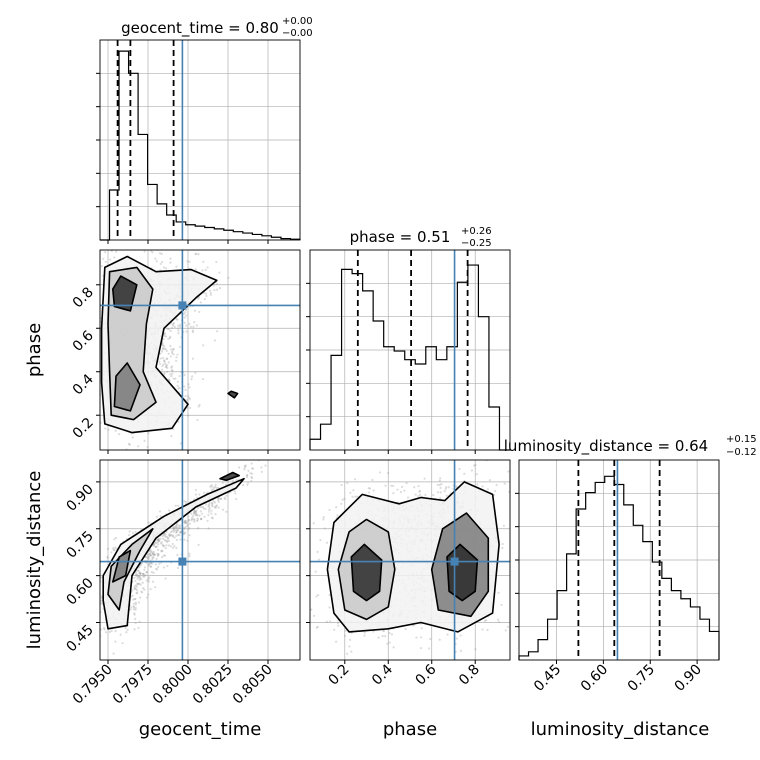  I want to click on title-luminosity-distance-plus: +0.15, so click(741, 439).